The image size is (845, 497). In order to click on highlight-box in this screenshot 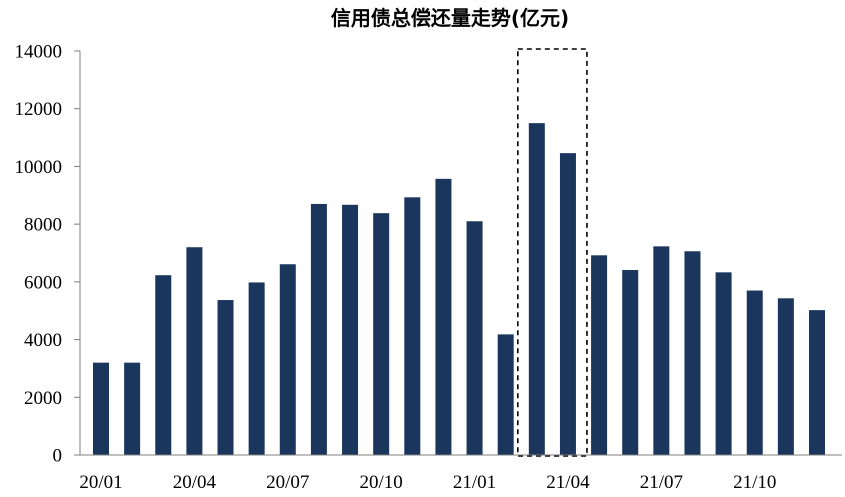, I will do `click(552, 252)`.